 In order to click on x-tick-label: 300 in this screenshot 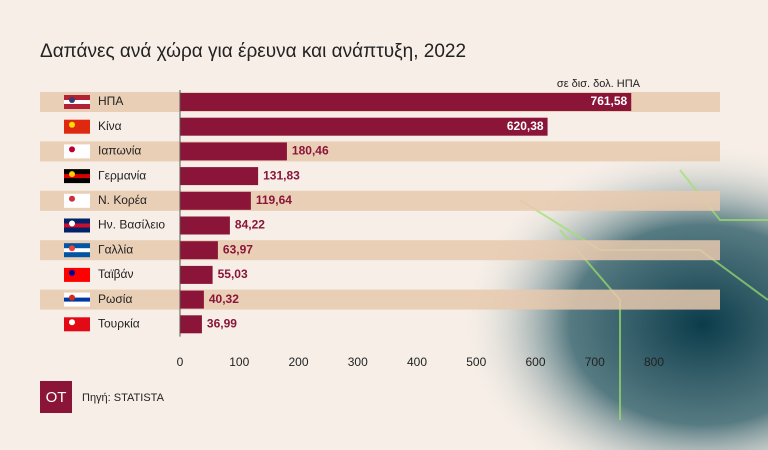, I will do `click(358, 362)`.